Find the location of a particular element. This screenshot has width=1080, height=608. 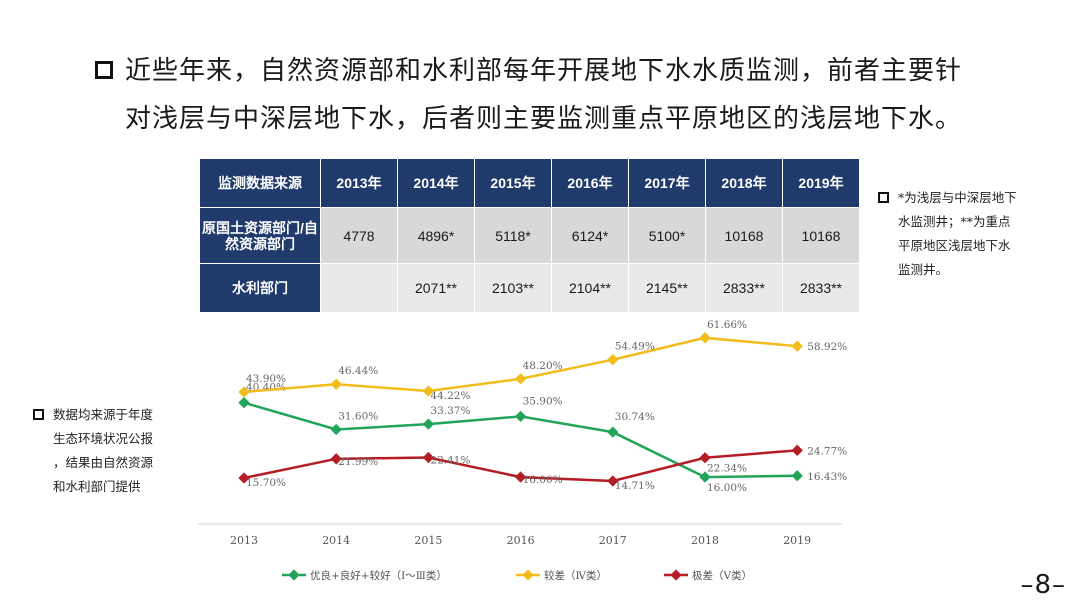

footnote-line: 水监测井；**为重点 is located at coordinates (954, 221).